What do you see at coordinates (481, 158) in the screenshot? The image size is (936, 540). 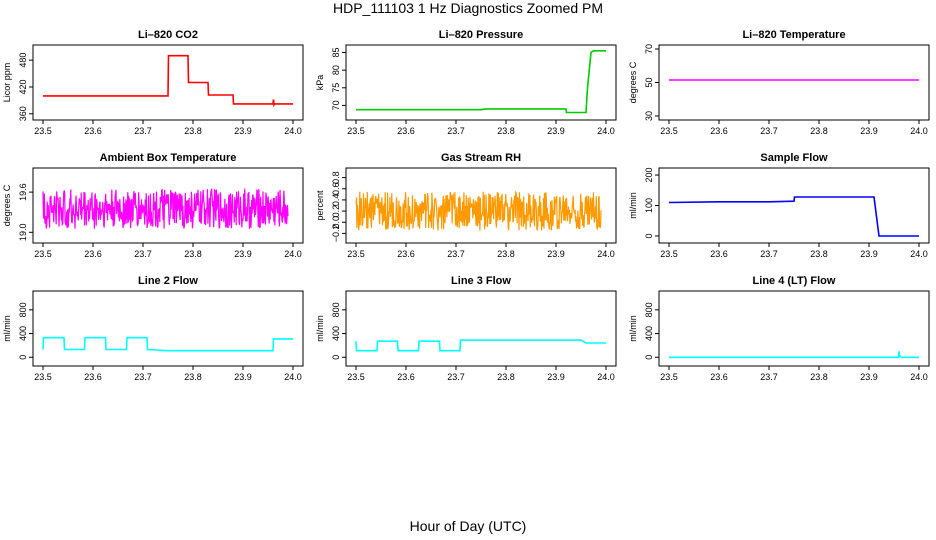 I see `panel-title: Gas Stream RH` at bounding box center [481, 158].